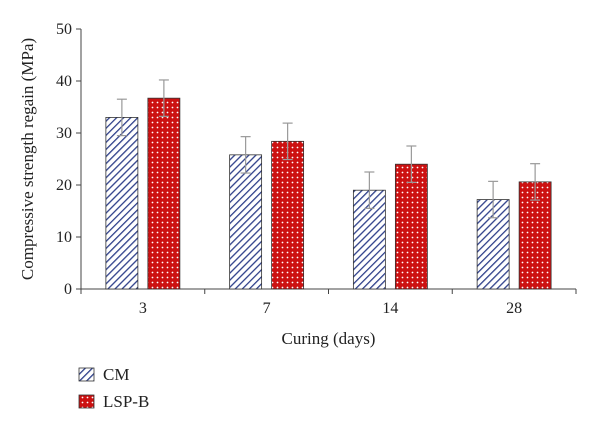  Describe the element at coordinates (267, 308) in the screenshot. I see `x-tick-label: 7` at that location.